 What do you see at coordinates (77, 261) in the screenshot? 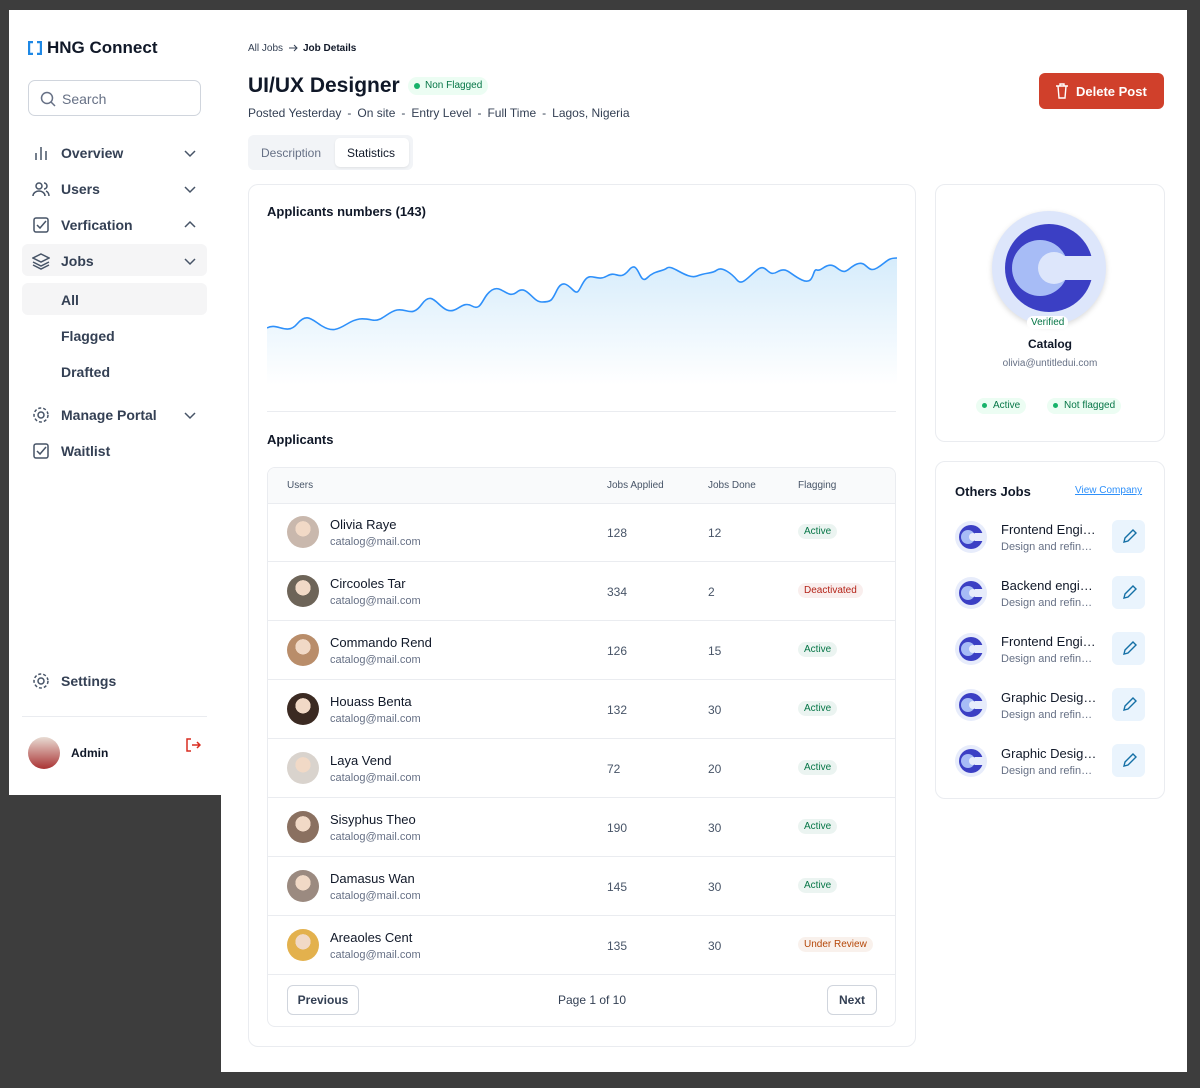
I see `nav-item: Jobs` at bounding box center [77, 261].